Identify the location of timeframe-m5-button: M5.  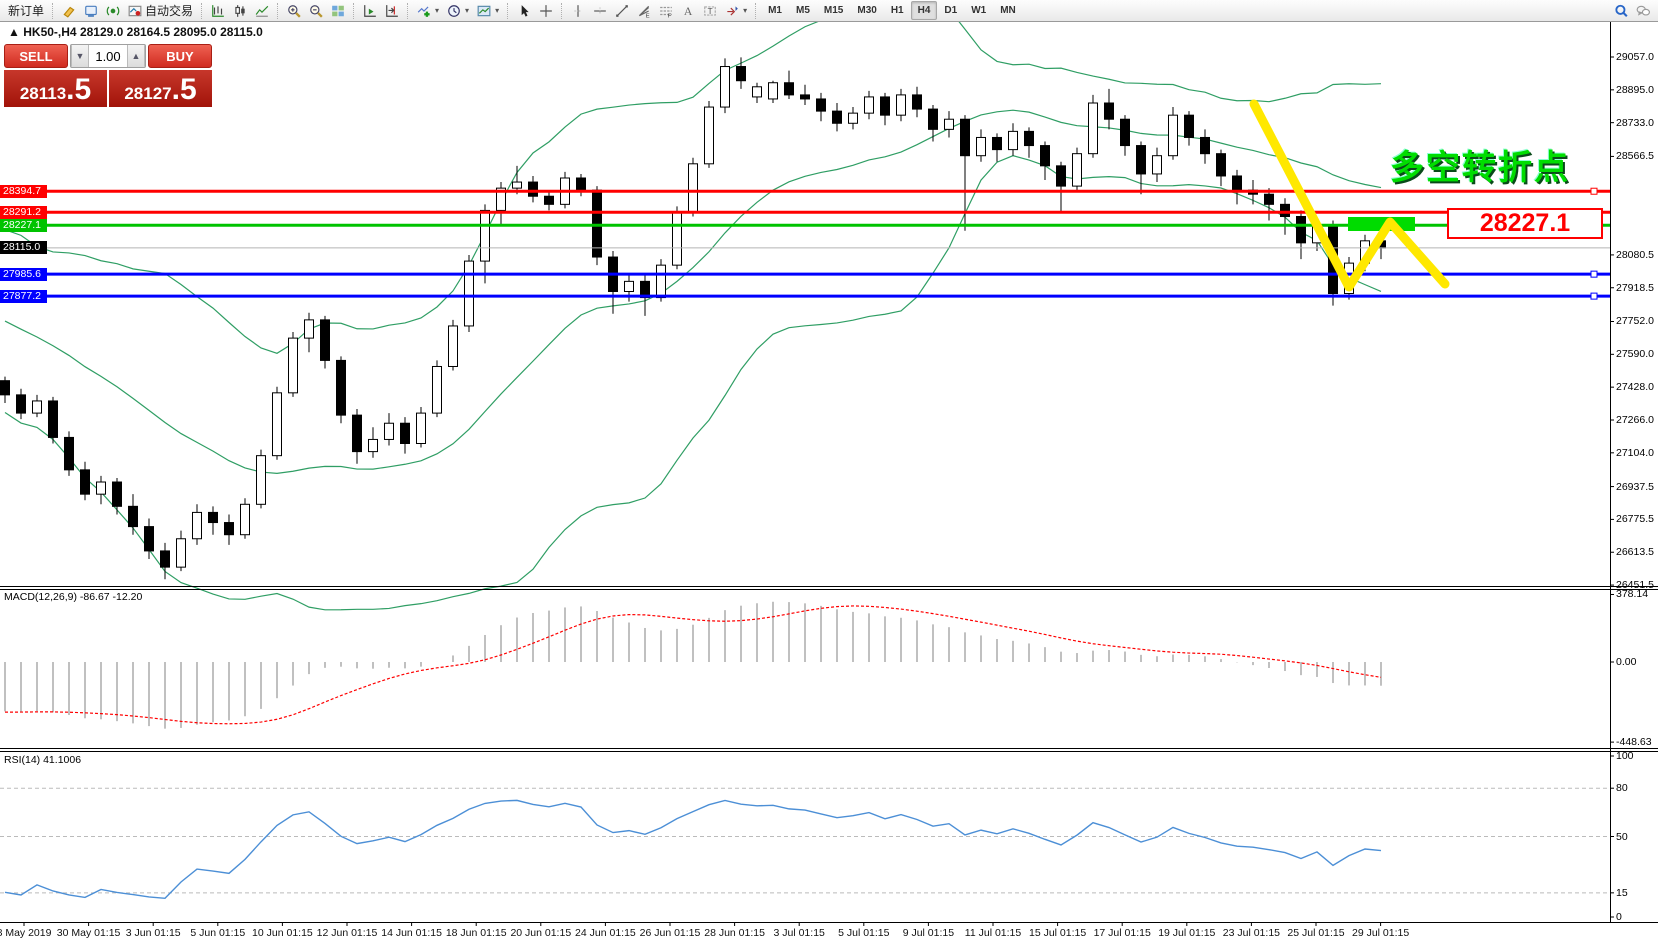
(803, 10).